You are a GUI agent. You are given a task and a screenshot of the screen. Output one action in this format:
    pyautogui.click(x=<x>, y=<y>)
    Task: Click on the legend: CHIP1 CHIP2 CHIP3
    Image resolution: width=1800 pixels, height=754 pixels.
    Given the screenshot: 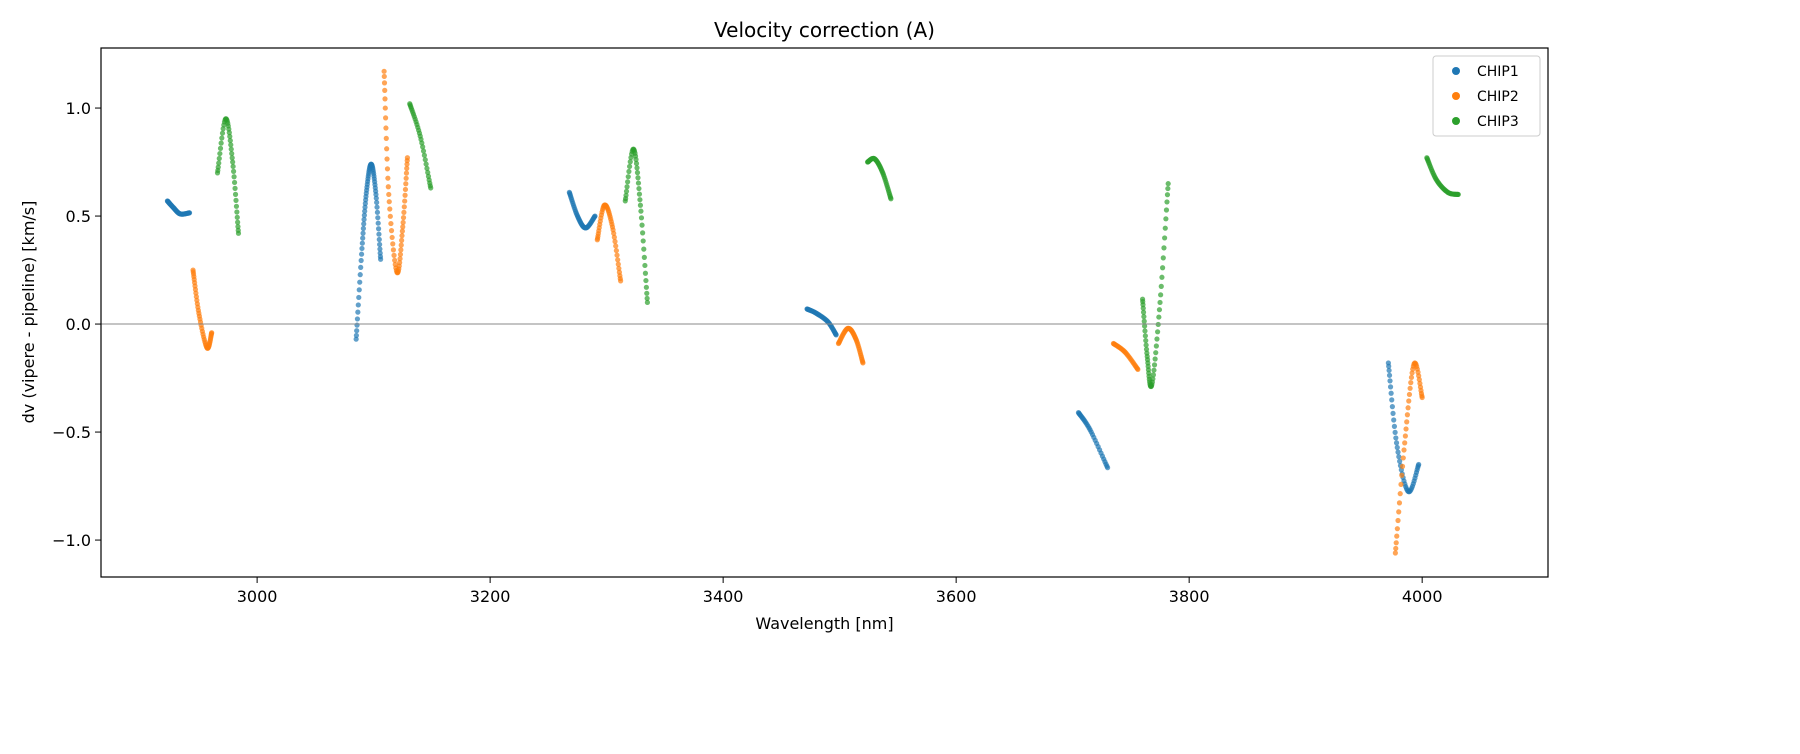 What is the action you would take?
    pyautogui.click(x=1486, y=96)
    